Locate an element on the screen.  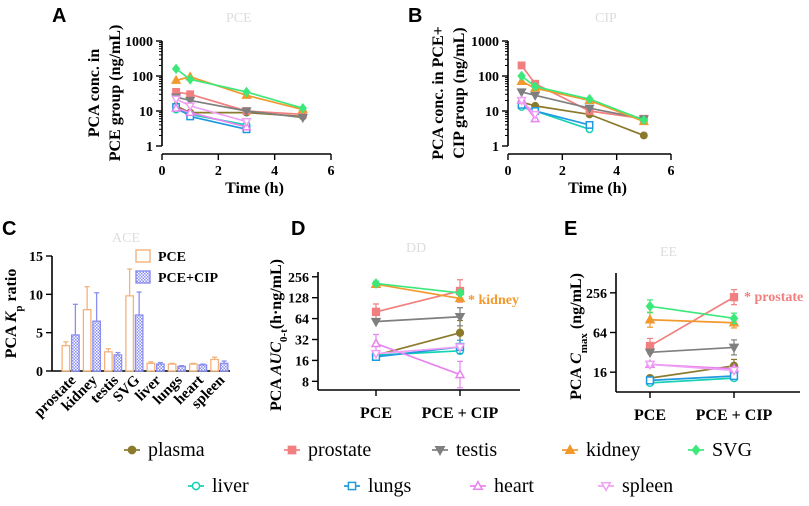
y-tick-label: 1000 is located at coordinates (485, 42).